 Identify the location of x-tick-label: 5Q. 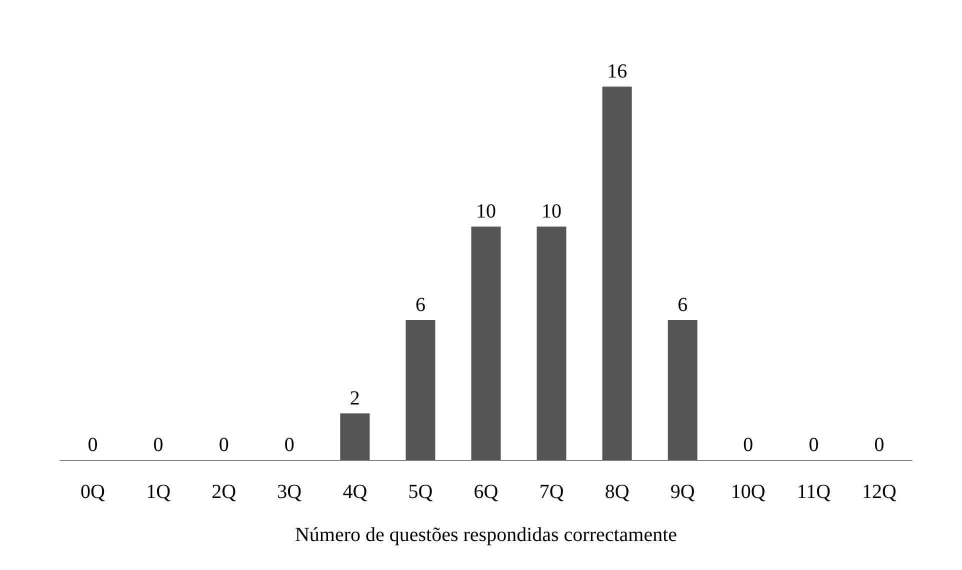
(421, 492).